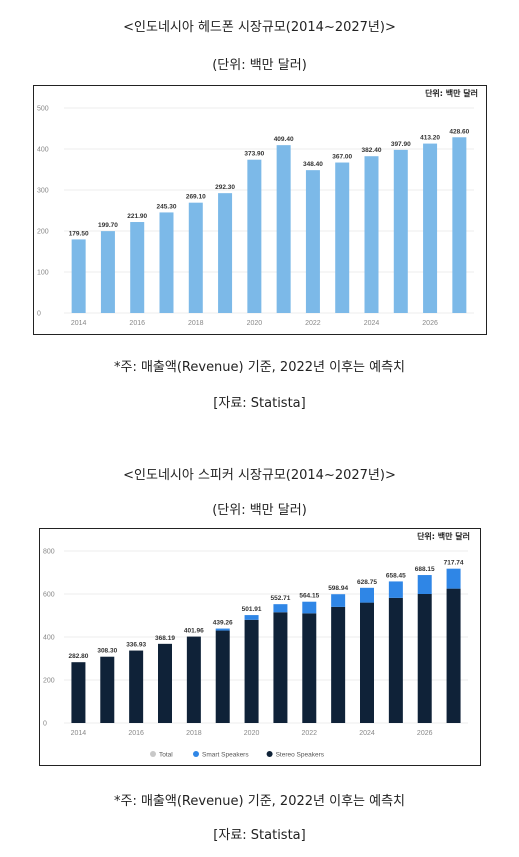 This screenshot has width=519, height=857. I want to click on total-label: 628.75, so click(367, 582).